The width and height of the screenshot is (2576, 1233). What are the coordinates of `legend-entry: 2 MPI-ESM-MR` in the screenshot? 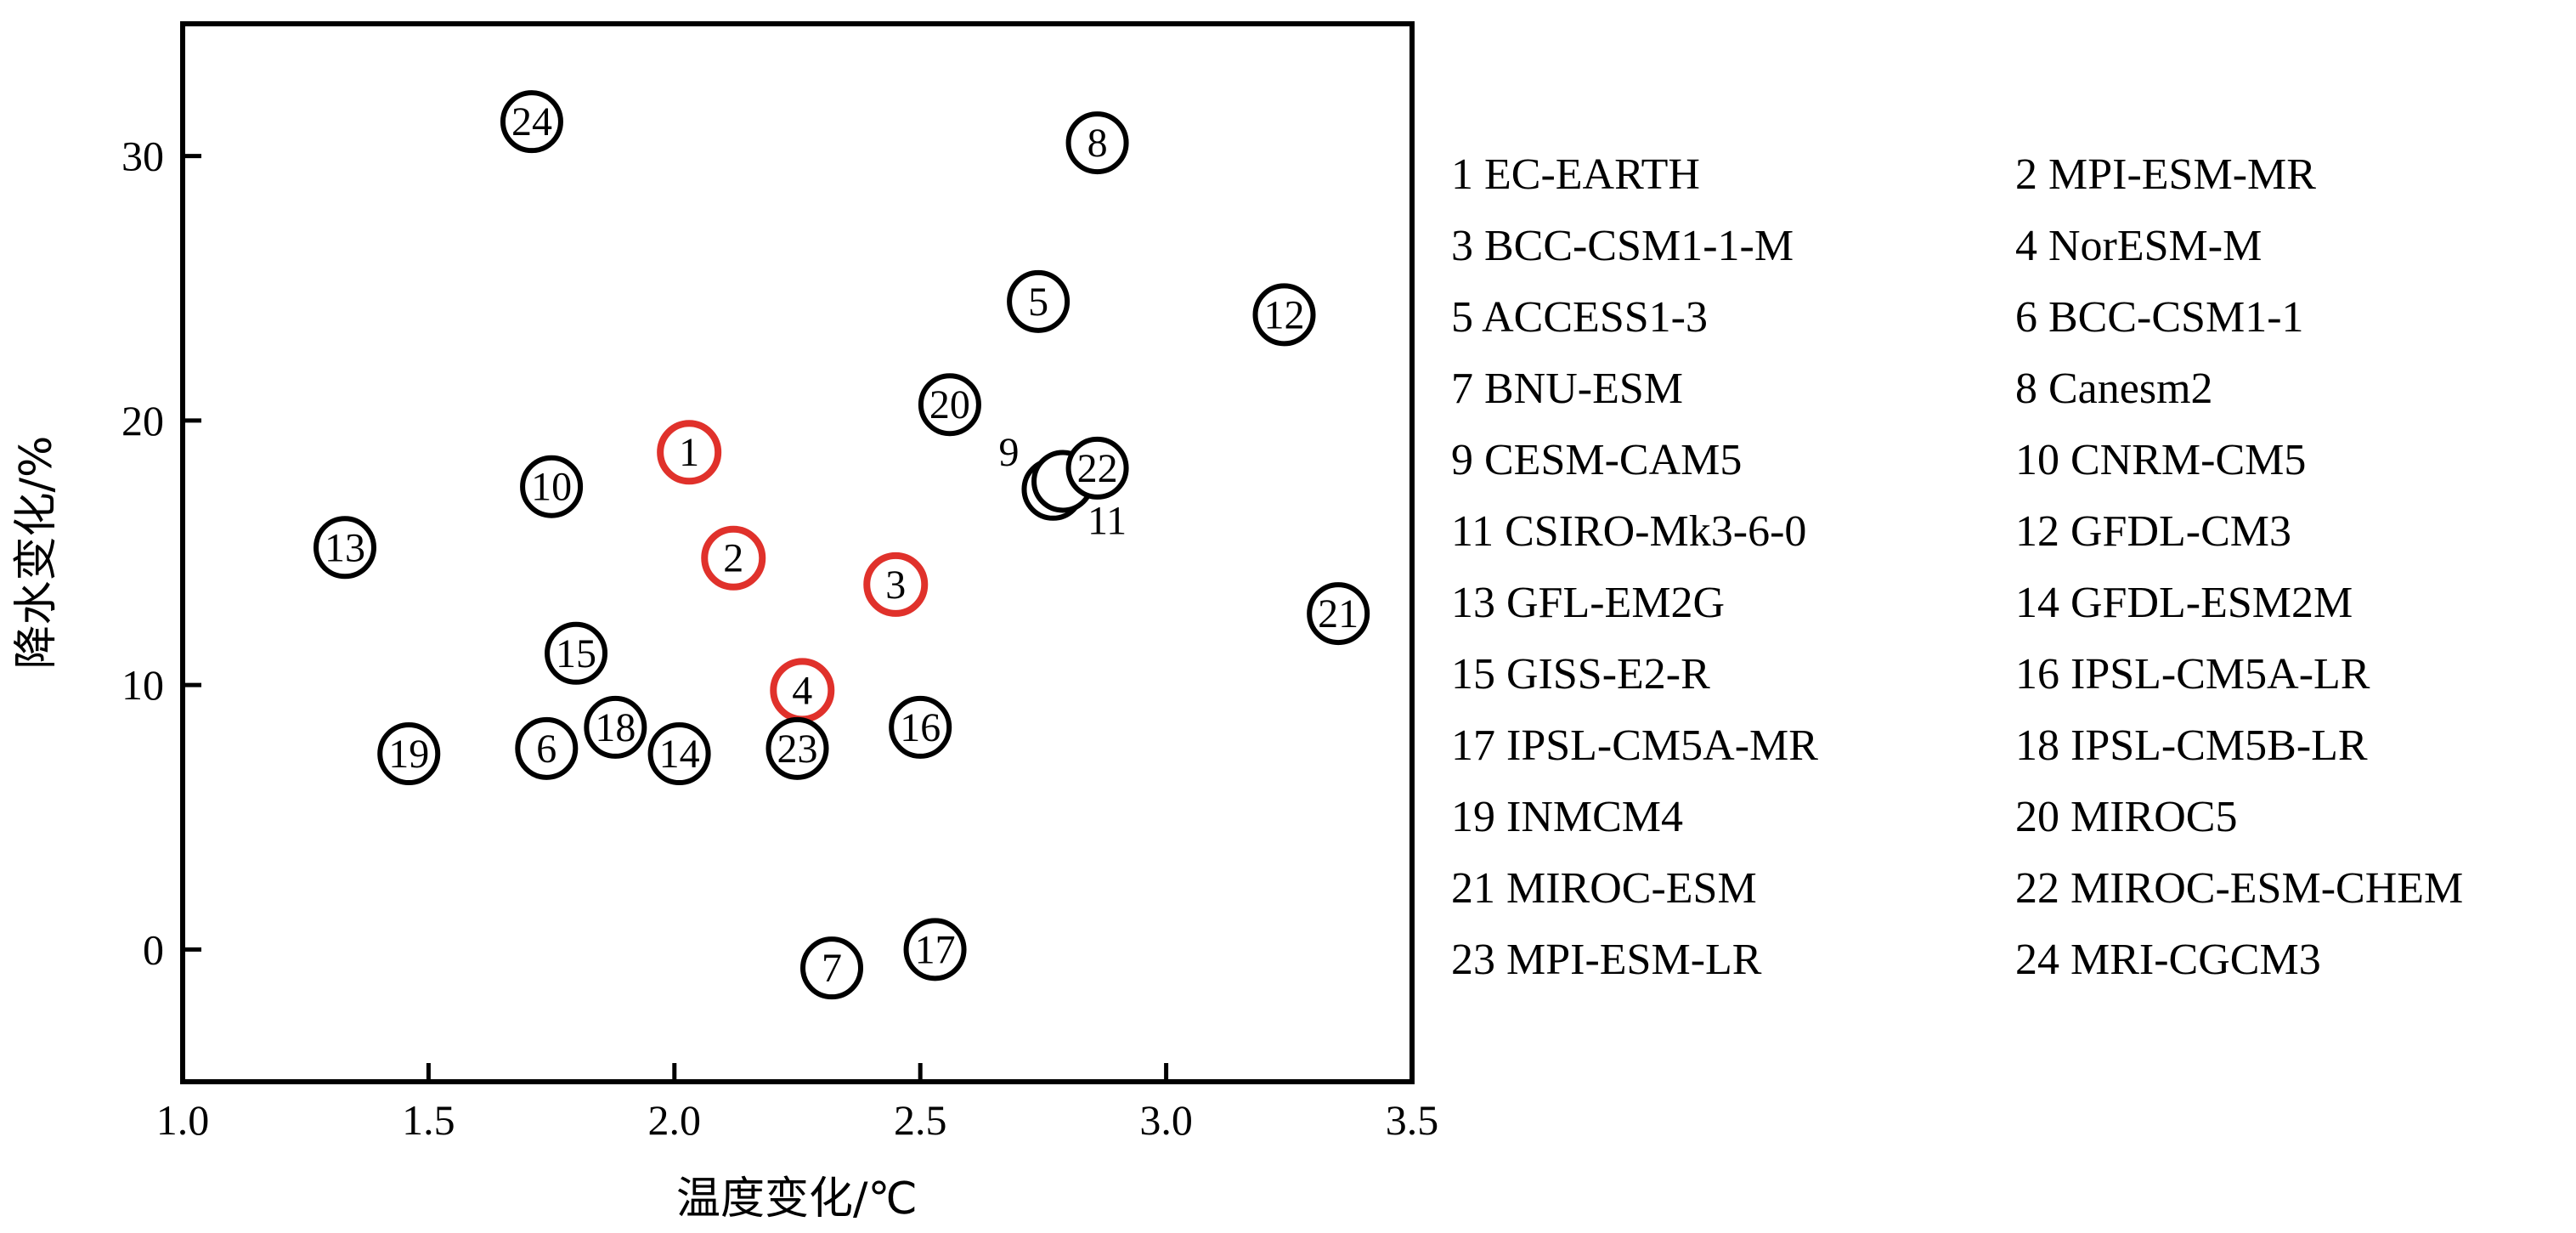 It's located at (2165, 174).